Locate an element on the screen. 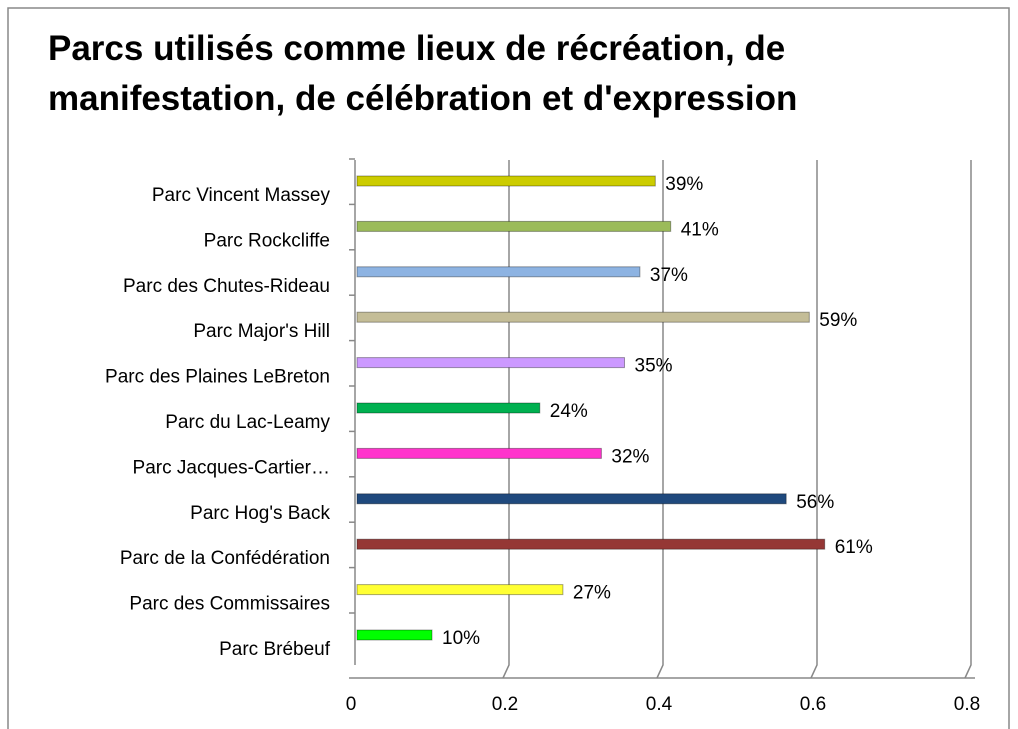 This screenshot has width=1018, height=729. value-label: 35% is located at coordinates (654, 366).